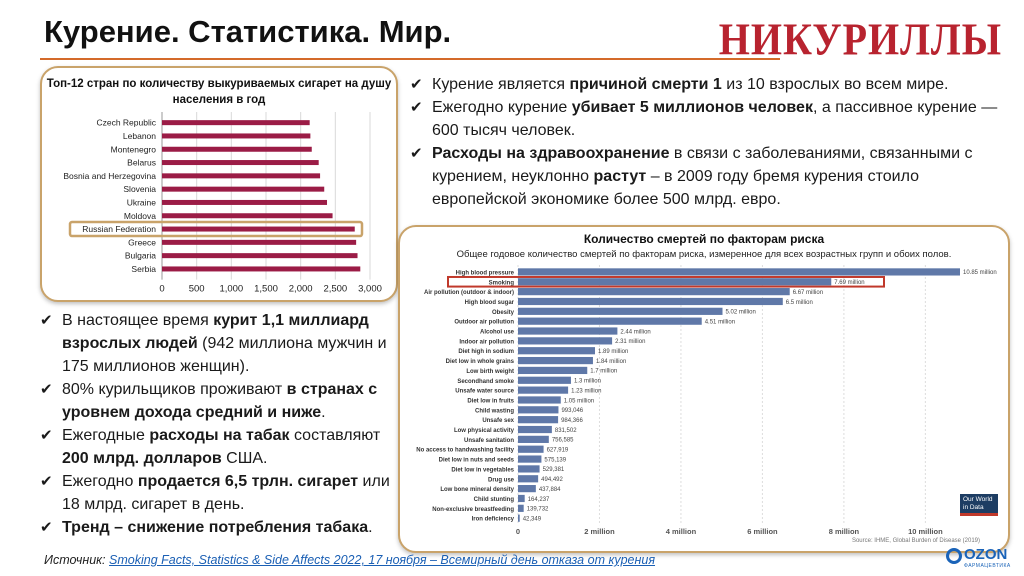 The image size is (1024, 576). I want to click on x-tick-label: 10 million, so click(925, 531).